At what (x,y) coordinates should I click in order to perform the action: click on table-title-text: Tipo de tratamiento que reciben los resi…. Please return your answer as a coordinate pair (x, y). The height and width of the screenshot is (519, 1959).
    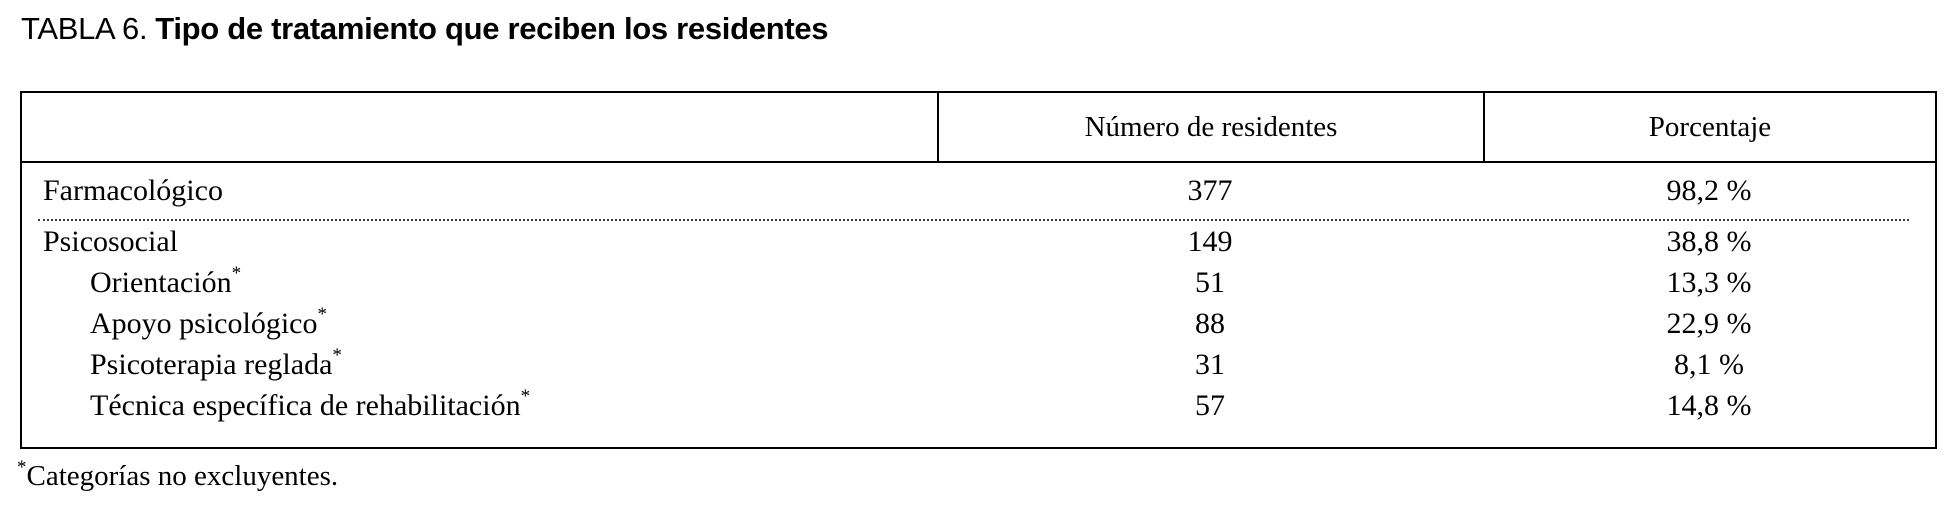
    Looking at the image, I should click on (492, 28).